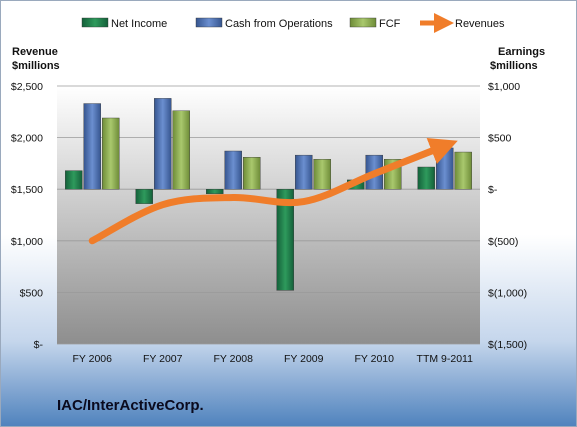  What do you see at coordinates (139, 24) in the screenshot?
I see `legend-label-net-income: Net Income` at bounding box center [139, 24].